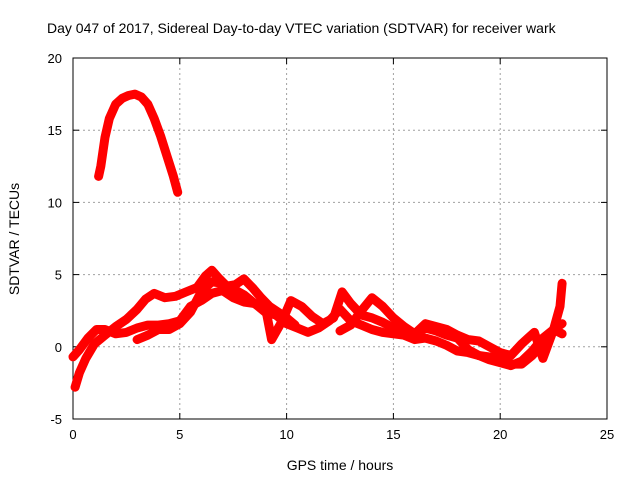 This screenshot has width=640, height=480. What do you see at coordinates (179, 434) in the screenshot?
I see `x-tick-label: 5` at bounding box center [179, 434].